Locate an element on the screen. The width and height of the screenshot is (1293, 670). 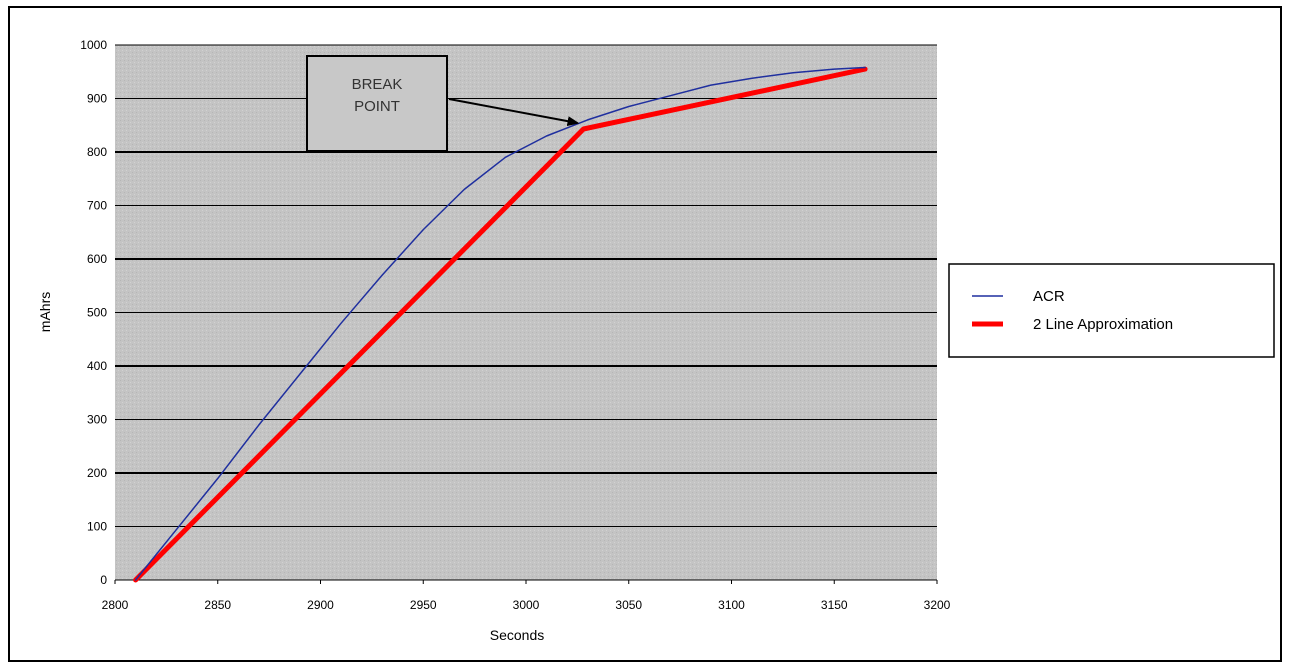
y-tick-label-900: 900 is located at coordinates (97, 99).